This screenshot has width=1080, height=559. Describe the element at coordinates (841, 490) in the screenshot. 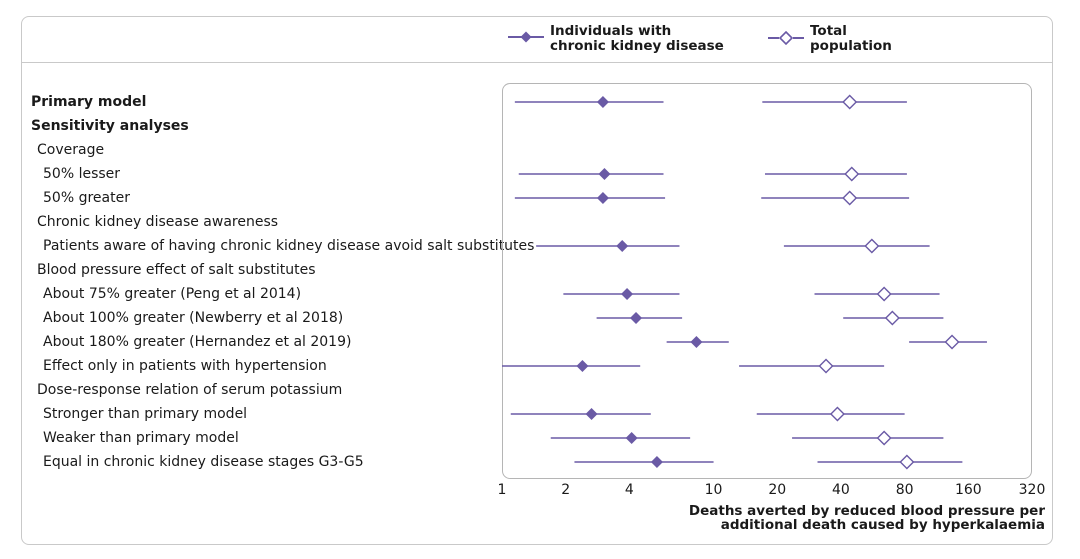

I see `x-tick-label: 40` at that location.